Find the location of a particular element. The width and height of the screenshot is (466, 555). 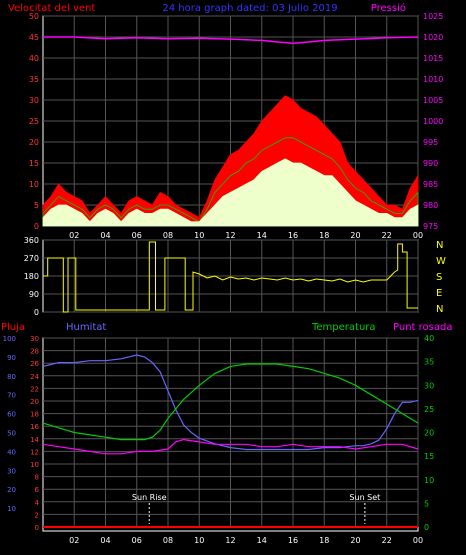

pressure-tick-label: 1005 is located at coordinates (433, 100).